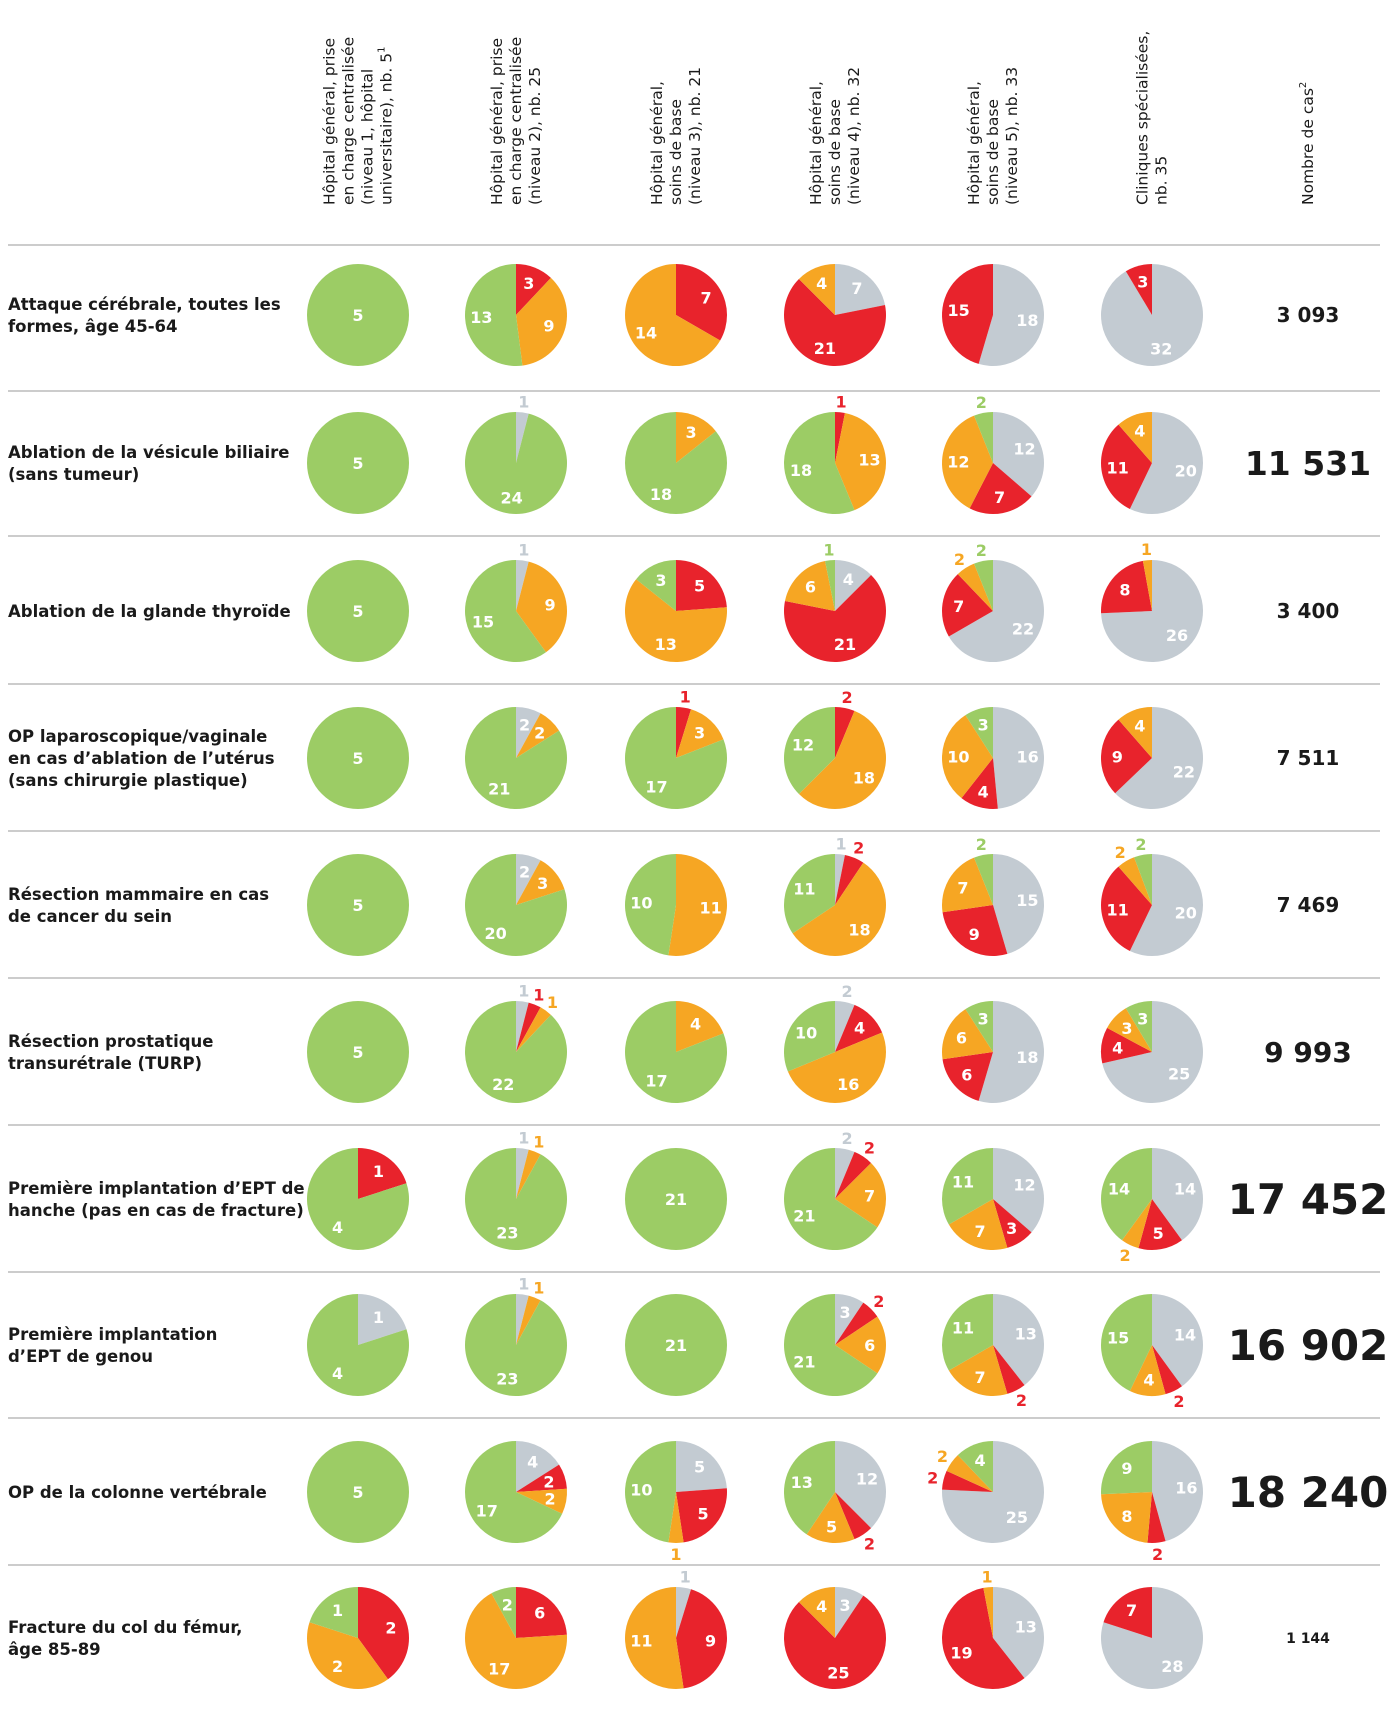 This screenshot has height=1709, width=1389. I want to click on pie-value-label: 22, so click(1023, 628).